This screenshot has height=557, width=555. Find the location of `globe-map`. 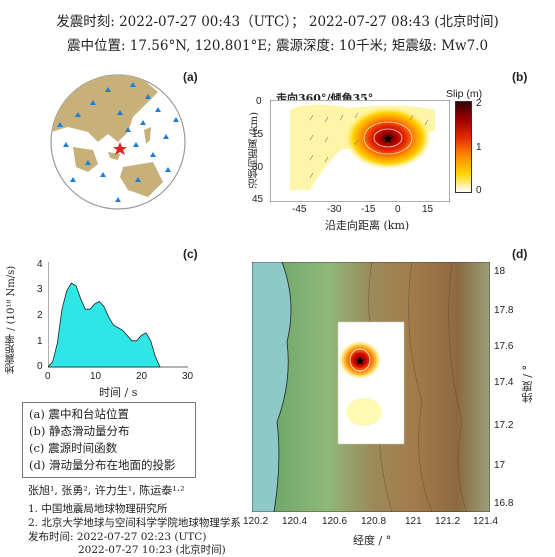

globe-map is located at coordinates (118, 142).